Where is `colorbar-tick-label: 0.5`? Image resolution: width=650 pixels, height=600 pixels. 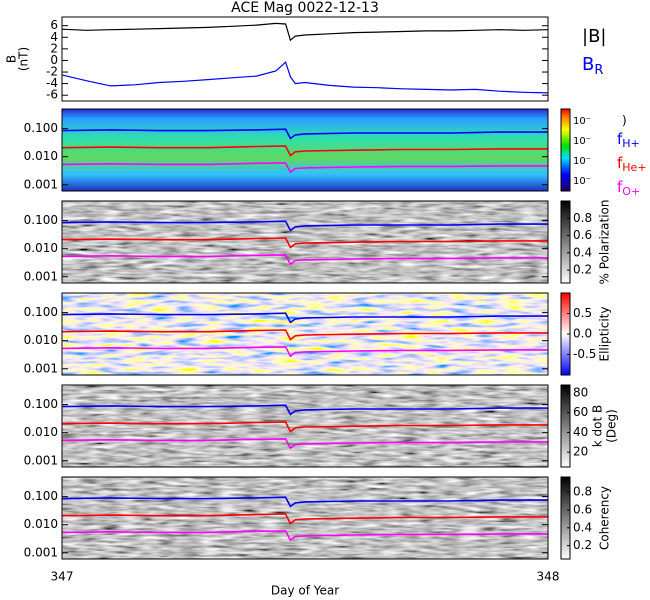
colorbar-tick-label: 0.5 is located at coordinates (582, 313).